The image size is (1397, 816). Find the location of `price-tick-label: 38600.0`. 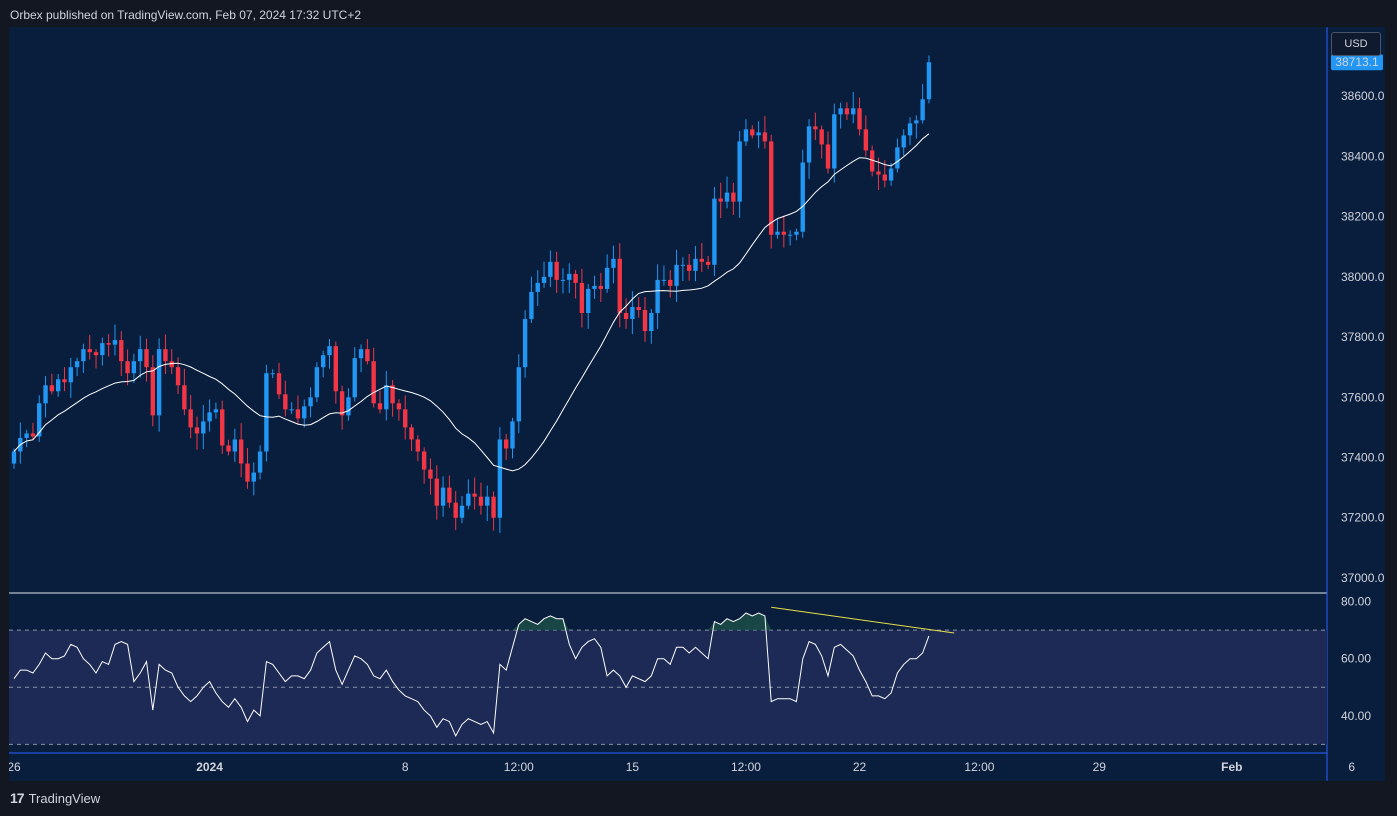

price-tick-label: 38600.0 is located at coordinates (1363, 96).